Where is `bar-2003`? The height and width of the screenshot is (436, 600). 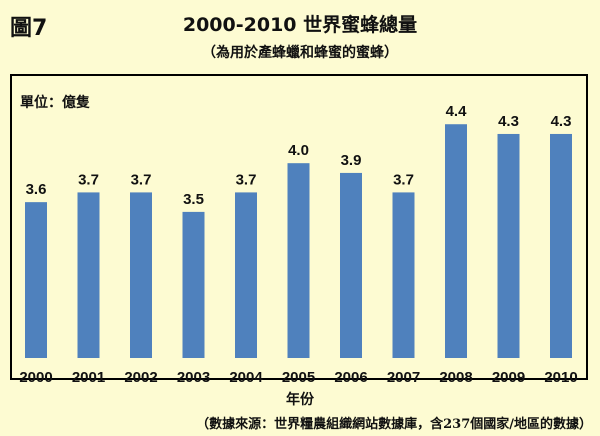
bar-2003 is located at coordinates (193, 284).